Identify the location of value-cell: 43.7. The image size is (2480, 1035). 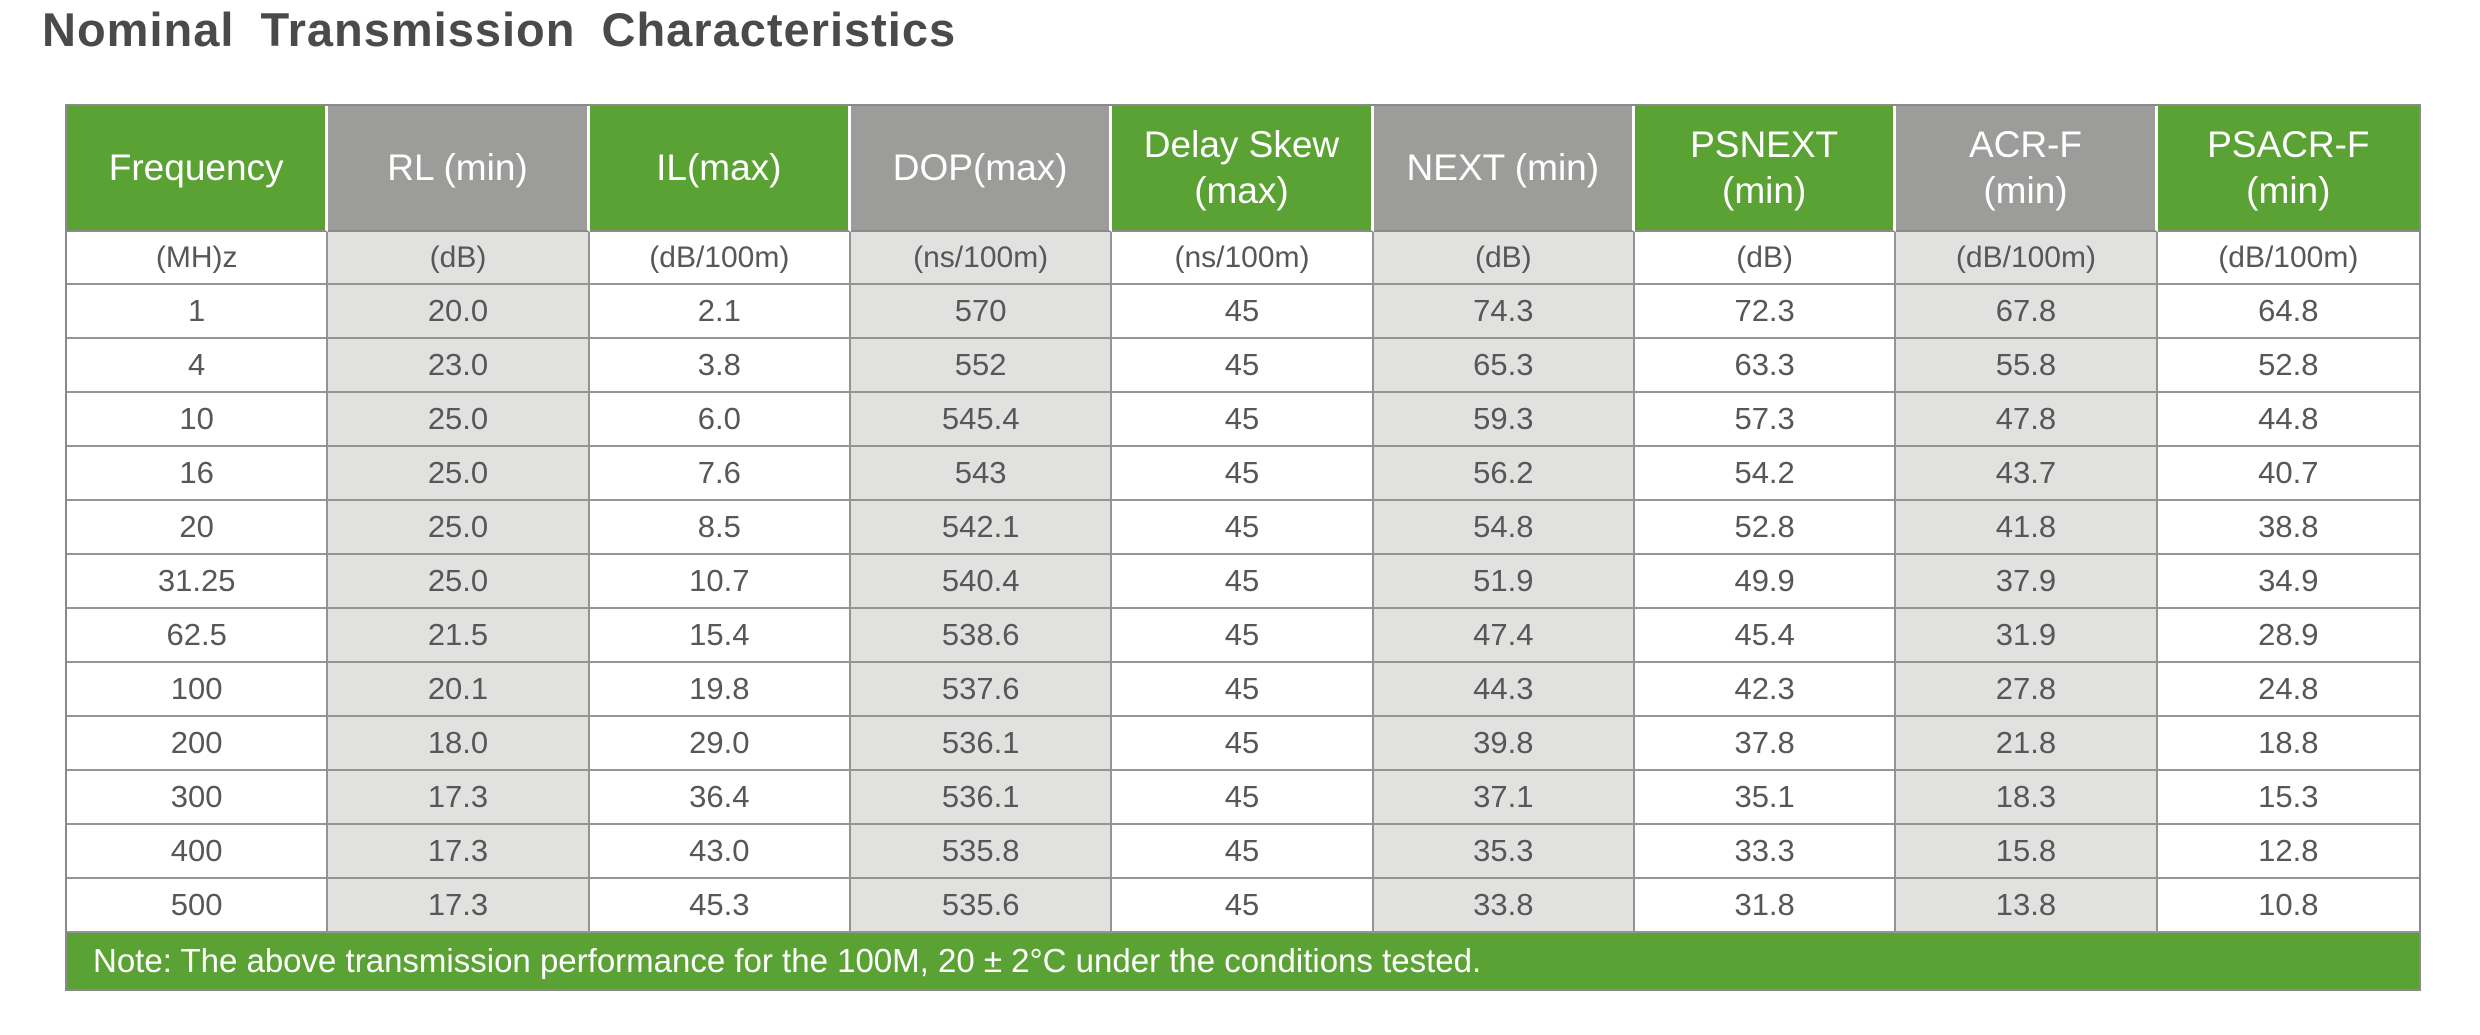
(2027, 474).